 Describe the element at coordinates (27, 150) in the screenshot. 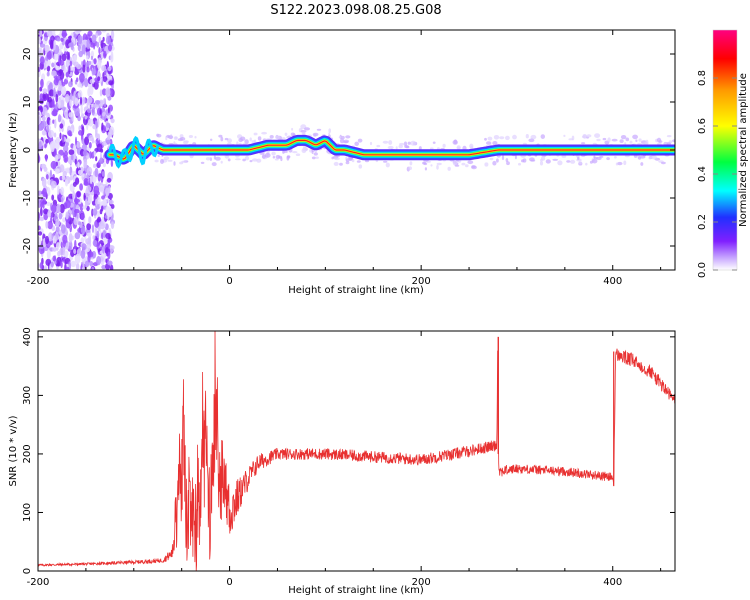

I see `y-tick-label: 0` at that location.